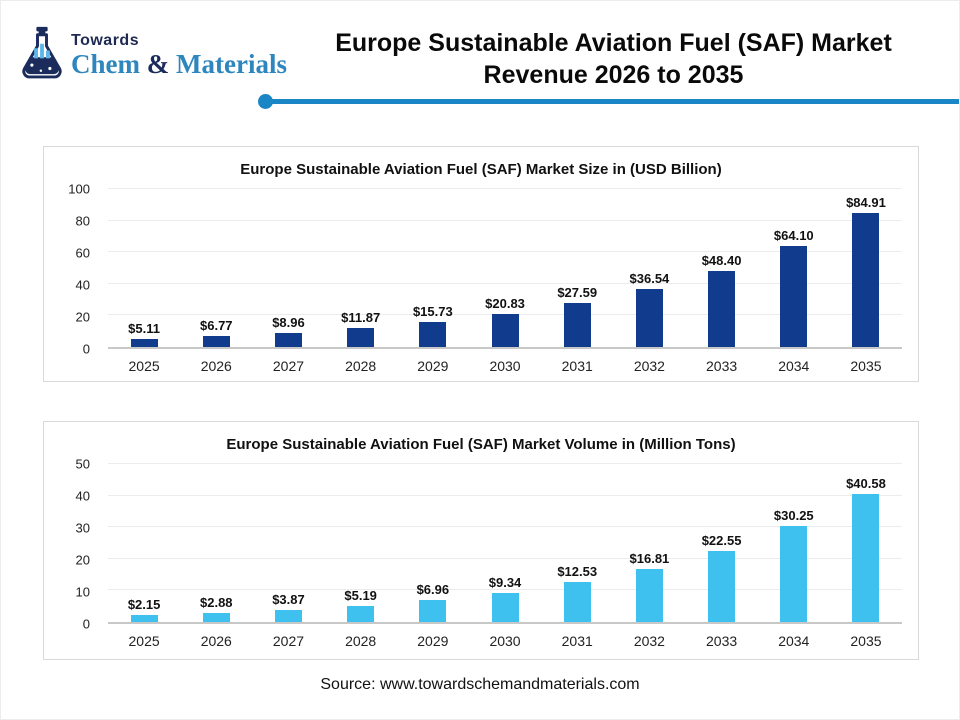 The image size is (960, 720). I want to click on bar-group-2028: $5.19, so click(361, 543).